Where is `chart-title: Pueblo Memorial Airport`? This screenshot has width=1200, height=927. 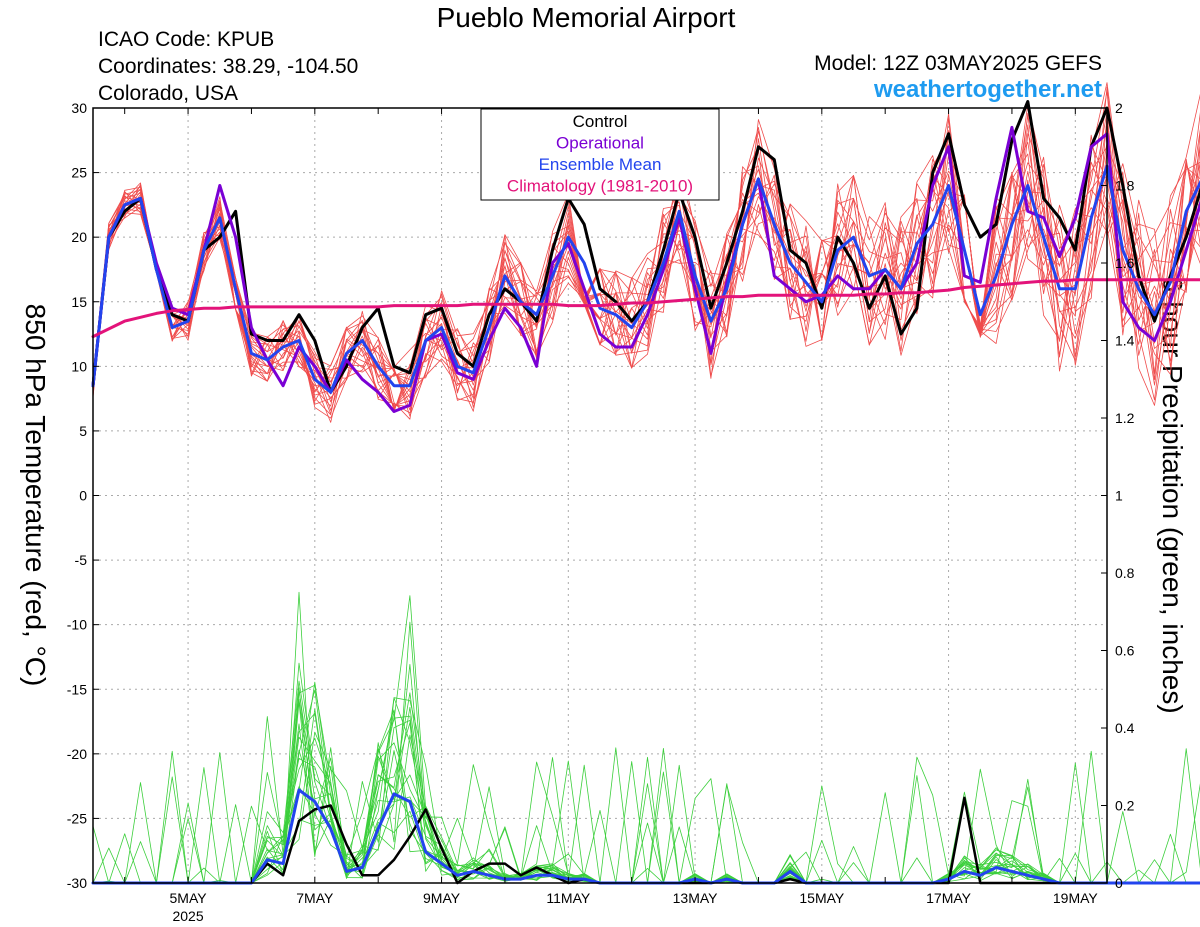
chart-title: Pueblo Memorial Airport is located at coordinates (586, 17).